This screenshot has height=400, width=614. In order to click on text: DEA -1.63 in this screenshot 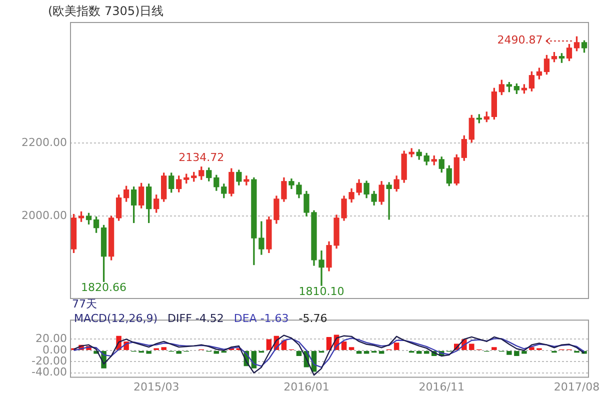, I will do `click(261, 318)`.